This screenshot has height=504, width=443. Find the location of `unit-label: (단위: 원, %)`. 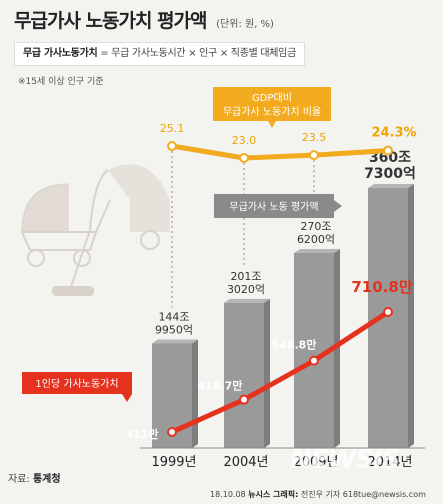

unit-label: (단위: 원, %) is located at coordinates (245, 24).